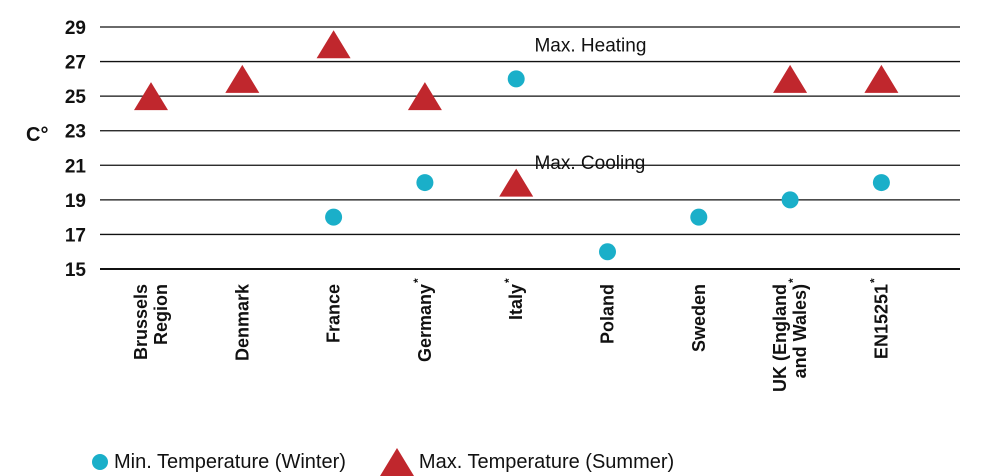 The width and height of the screenshot is (993, 476). What do you see at coordinates (589, 163) in the screenshot?
I see `annotation-1: Max. Cooling` at bounding box center [589, 163].